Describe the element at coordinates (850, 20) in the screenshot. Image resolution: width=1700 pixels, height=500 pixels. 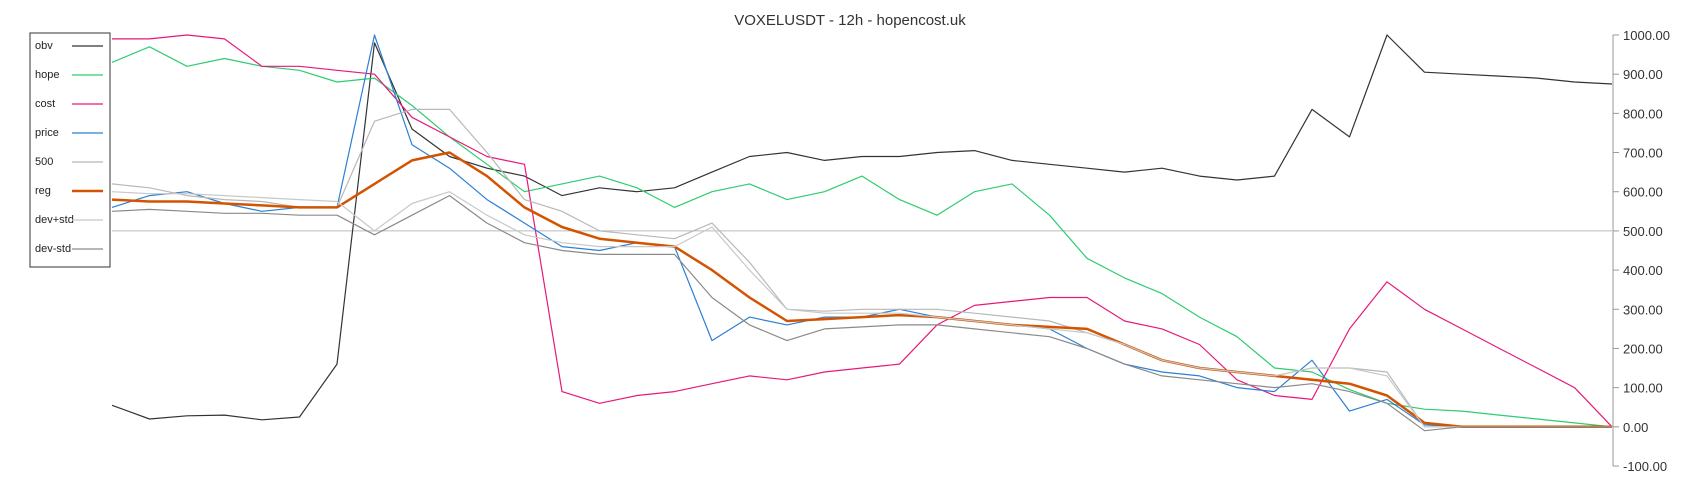
I see `chart-title: VOXELUSDT - 12h - hopencost.uk` at that location.